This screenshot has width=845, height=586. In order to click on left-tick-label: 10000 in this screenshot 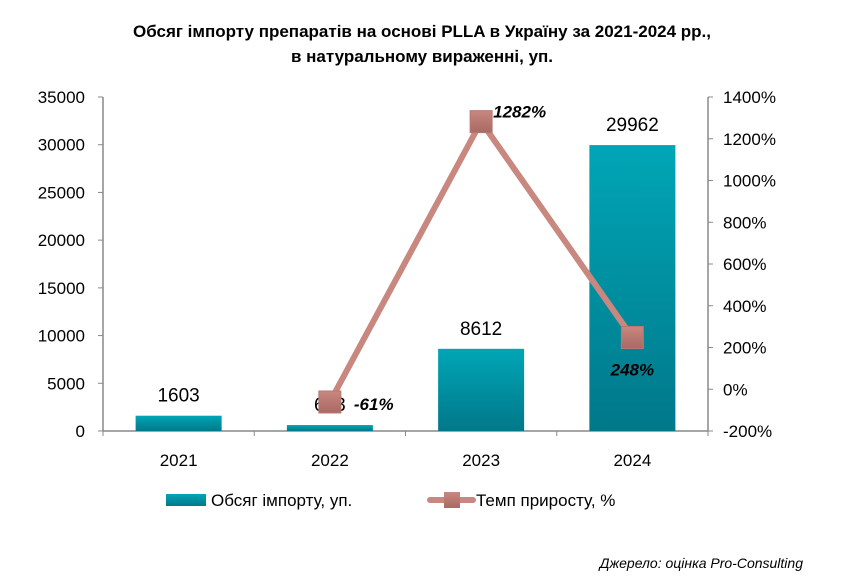, I will do `click(61, 336)`.